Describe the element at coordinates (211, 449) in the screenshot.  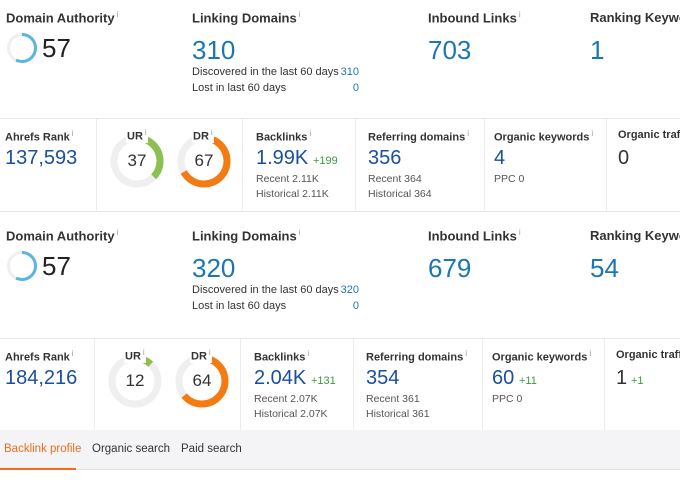
I see `tab-paid-search: Paid search` at that location.